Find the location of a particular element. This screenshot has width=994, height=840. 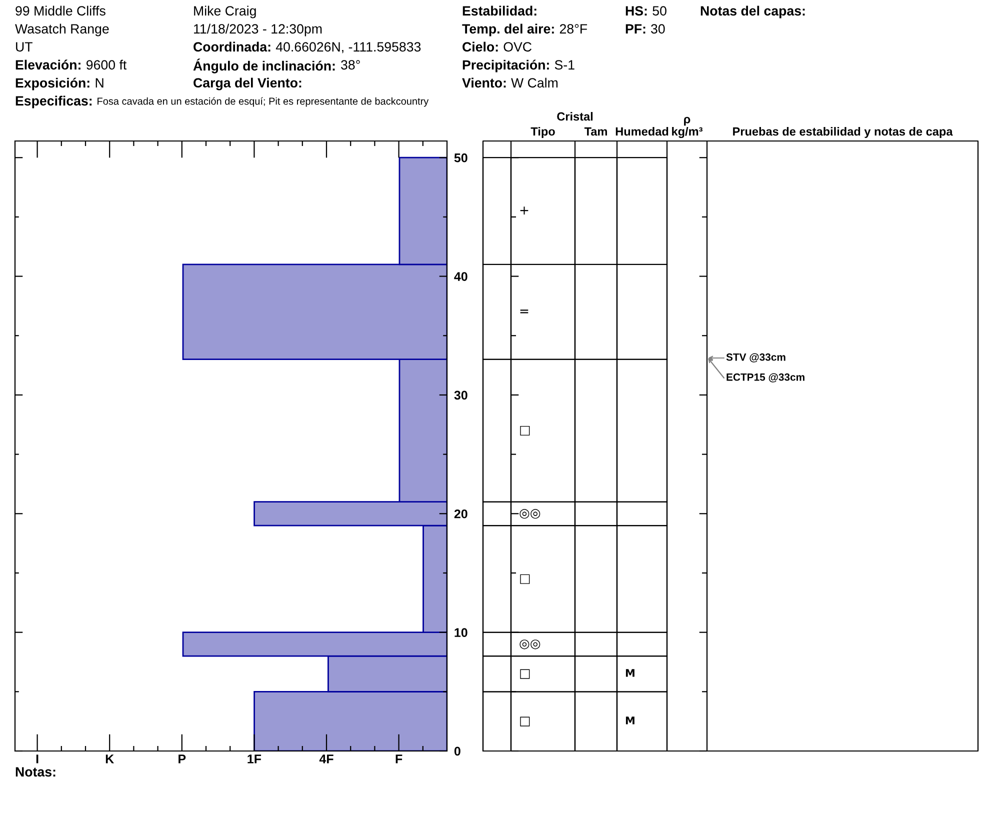

text: UT is located at coordinates (24, 47).